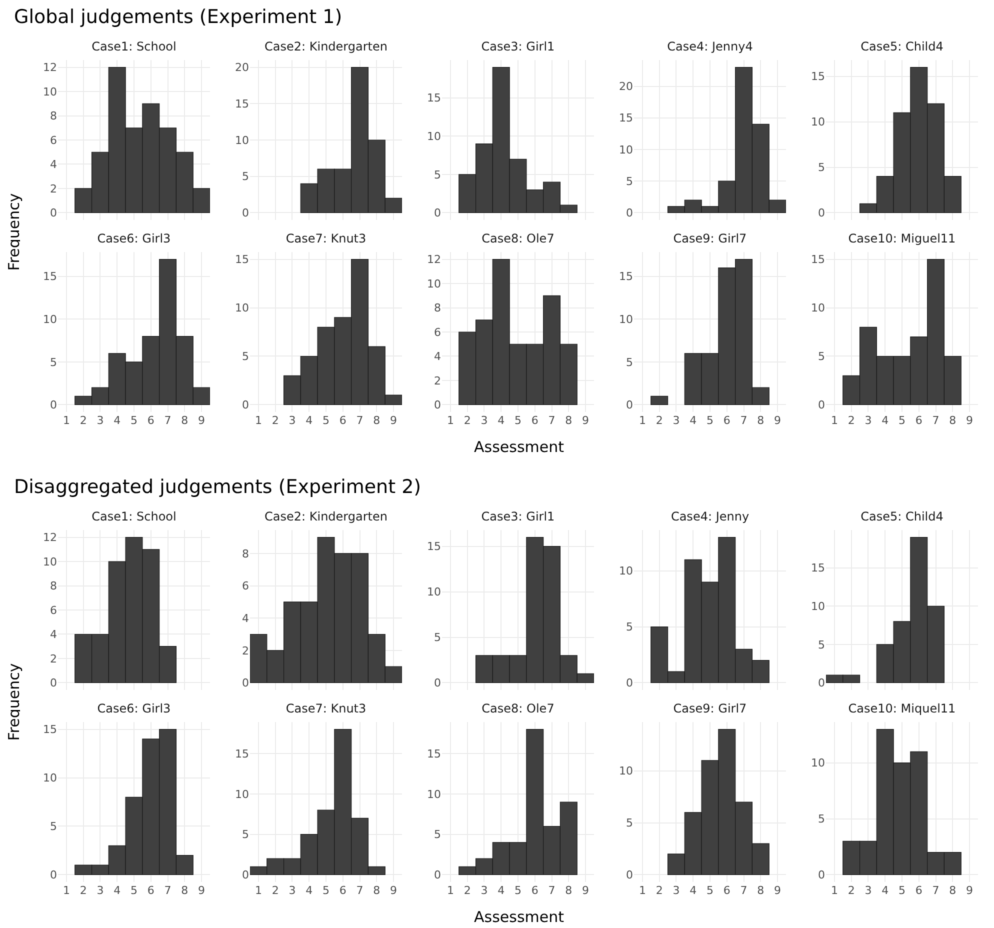  Describe the element at coordinates (218, 487) in the screenshot. I see `text: Disaggregated judgements (Experiment 2)` at that location.